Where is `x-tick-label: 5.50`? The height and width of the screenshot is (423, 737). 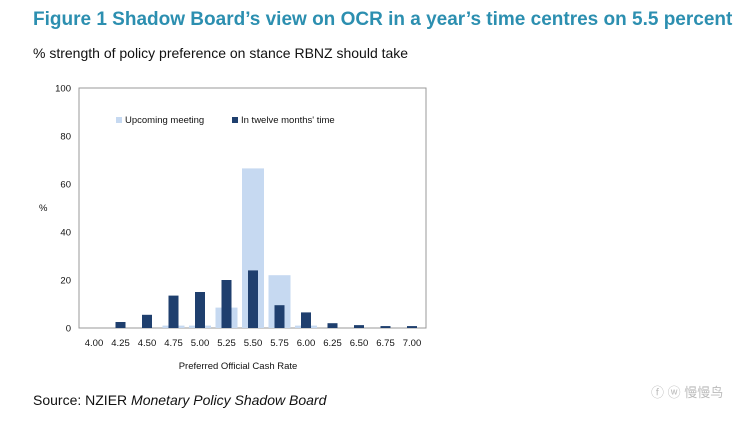 x-tick-label: 5.50 is located at coordinates (253, 343).